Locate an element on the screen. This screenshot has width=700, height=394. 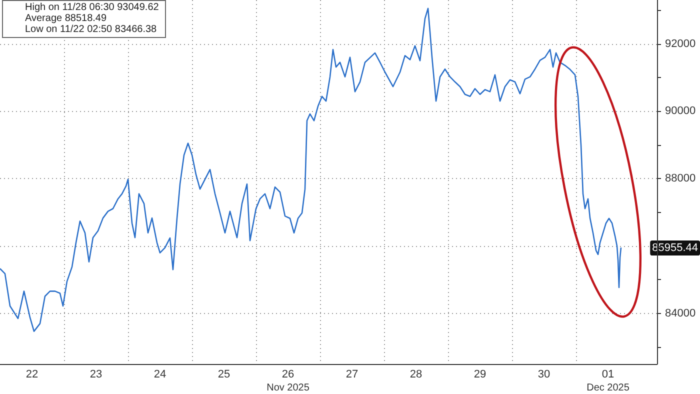
x-tick-label: 29 is located at coordinates (480, 374).